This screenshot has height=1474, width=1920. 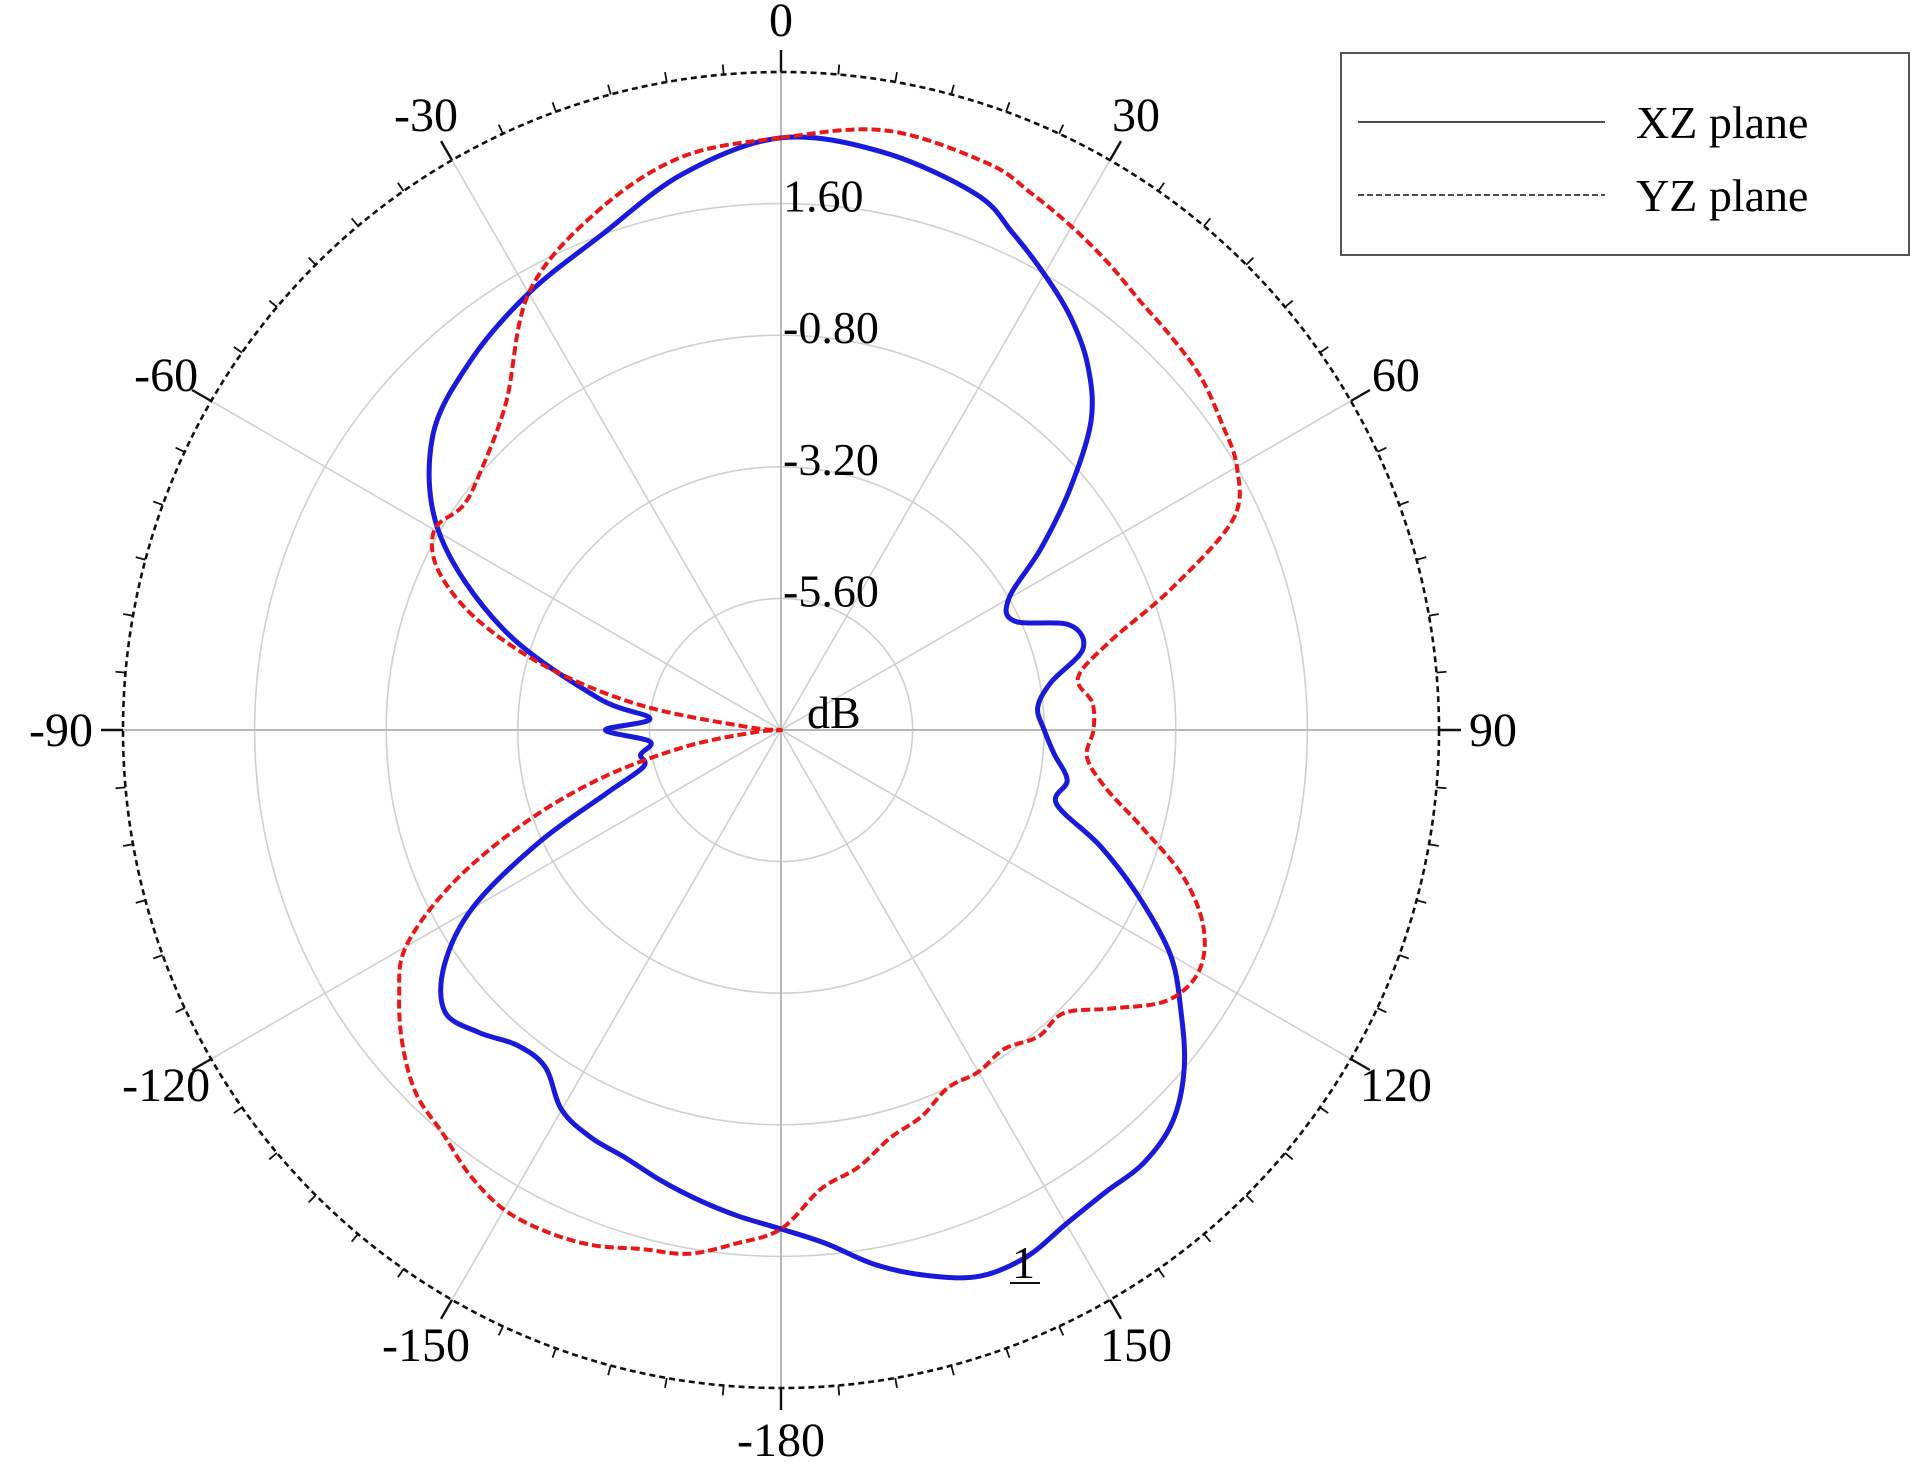 What do you see at coordinates (1396, 1085) in the screenshot?
I see `angle-label-4: 120` at bounding box center [1396, 1085].